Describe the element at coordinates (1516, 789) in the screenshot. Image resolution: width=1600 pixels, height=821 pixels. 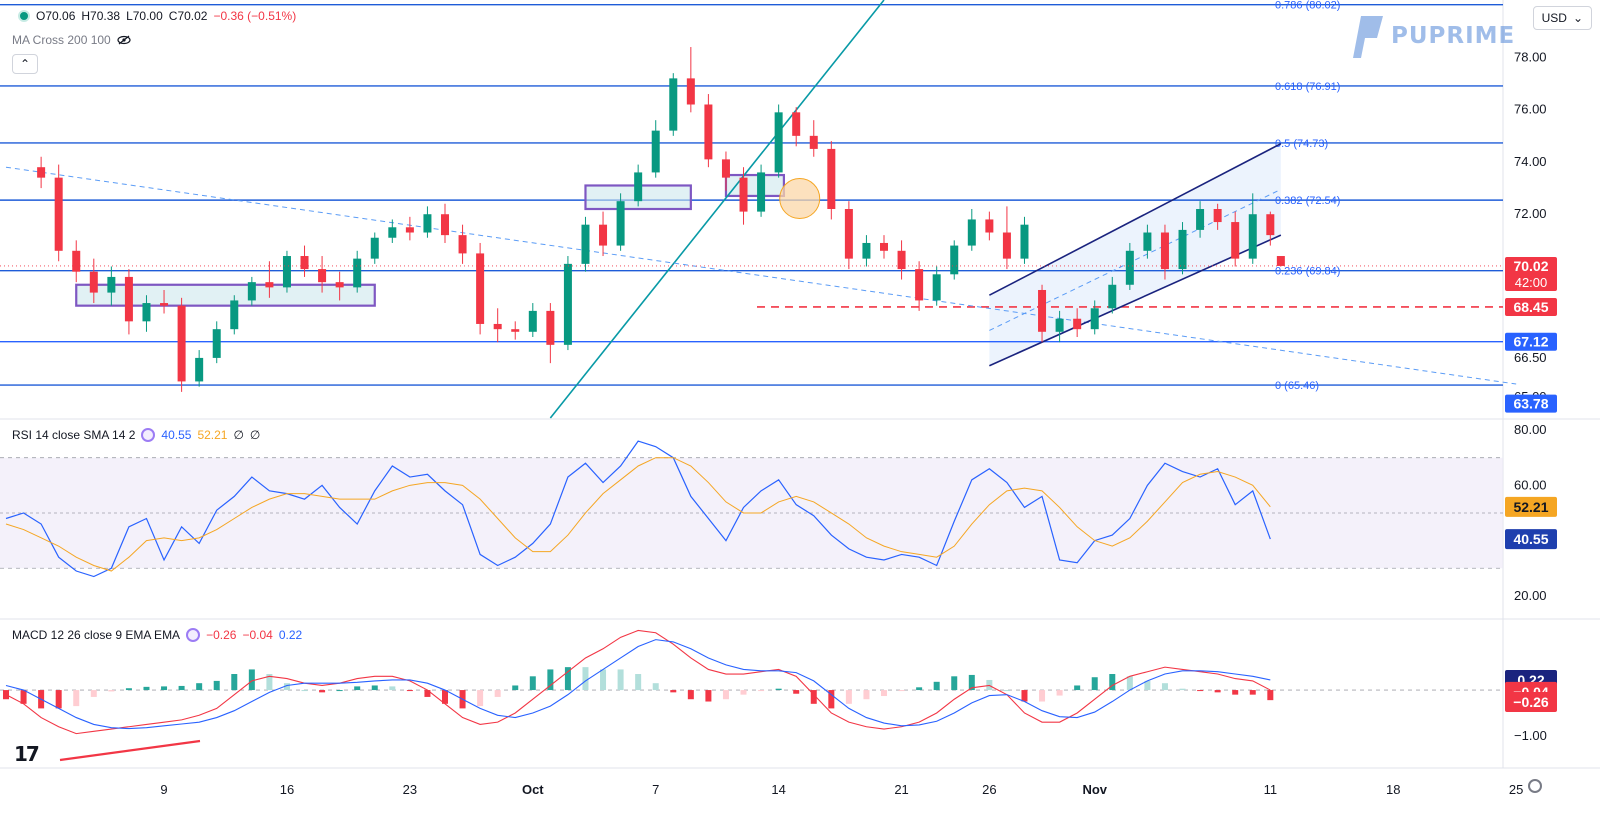
I see `time-tick-label: 25` at that location.